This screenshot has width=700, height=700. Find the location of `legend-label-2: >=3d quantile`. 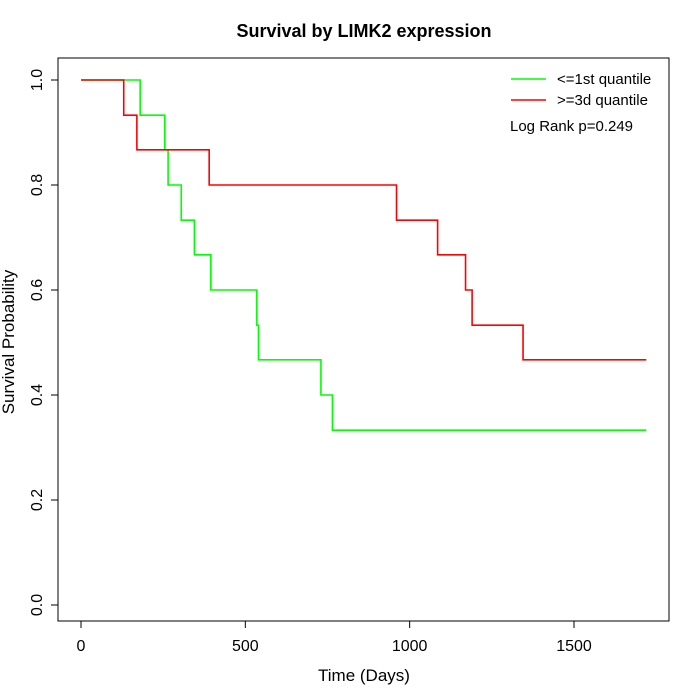

legend-label-2: >=3d quantile is located at coordinates (602, 100).